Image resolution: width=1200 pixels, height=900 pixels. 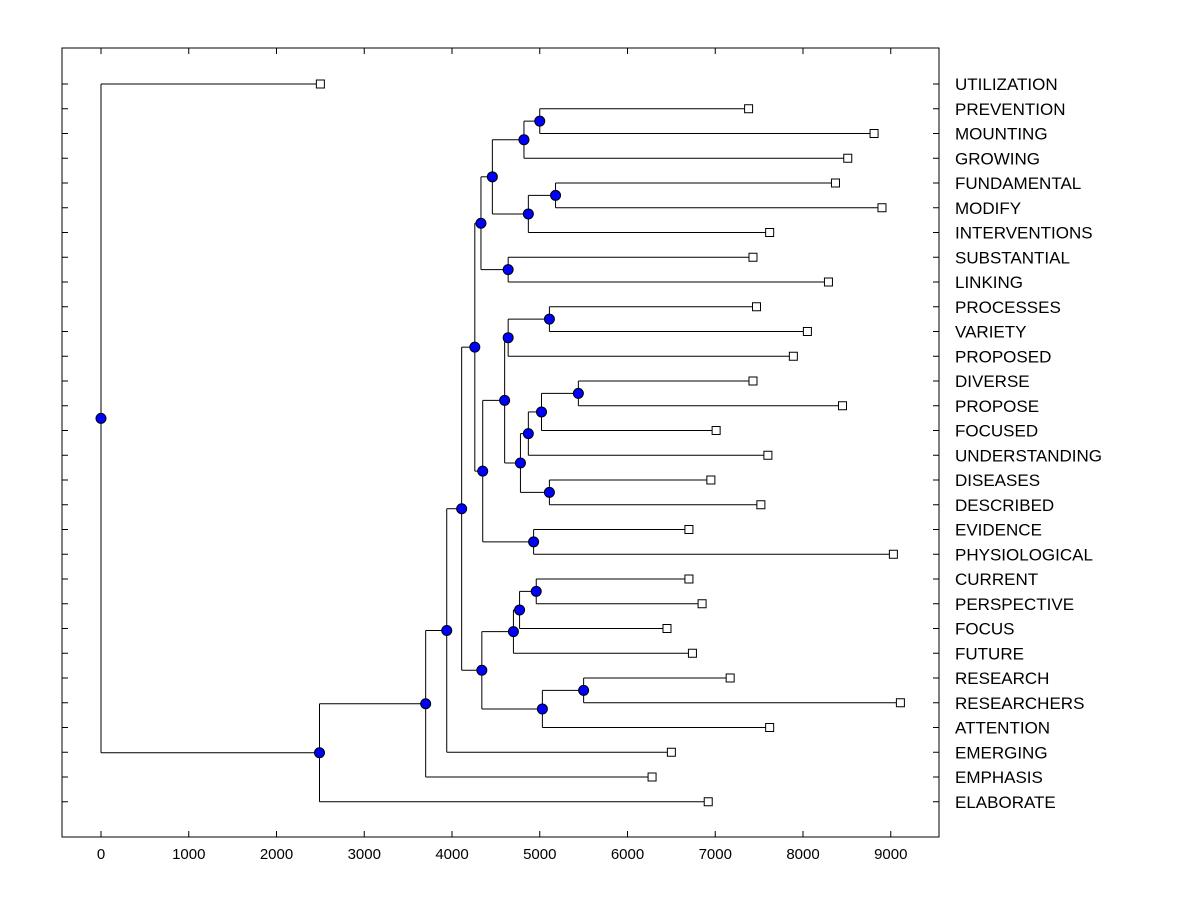 I want to click on x-tick-label: 5000, so click(x=539, y=854).